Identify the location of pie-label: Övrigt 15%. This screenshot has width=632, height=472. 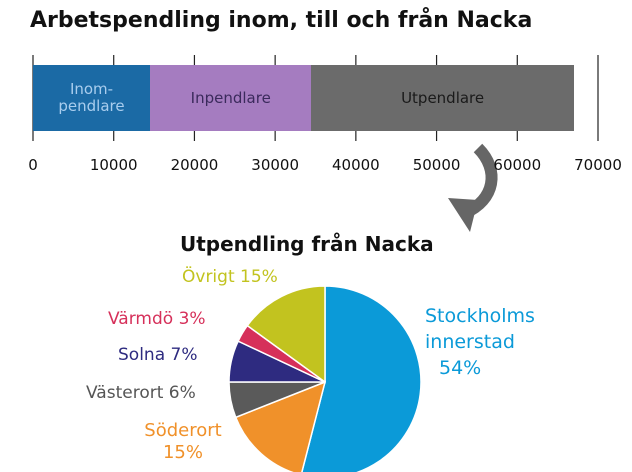
(230, 277).